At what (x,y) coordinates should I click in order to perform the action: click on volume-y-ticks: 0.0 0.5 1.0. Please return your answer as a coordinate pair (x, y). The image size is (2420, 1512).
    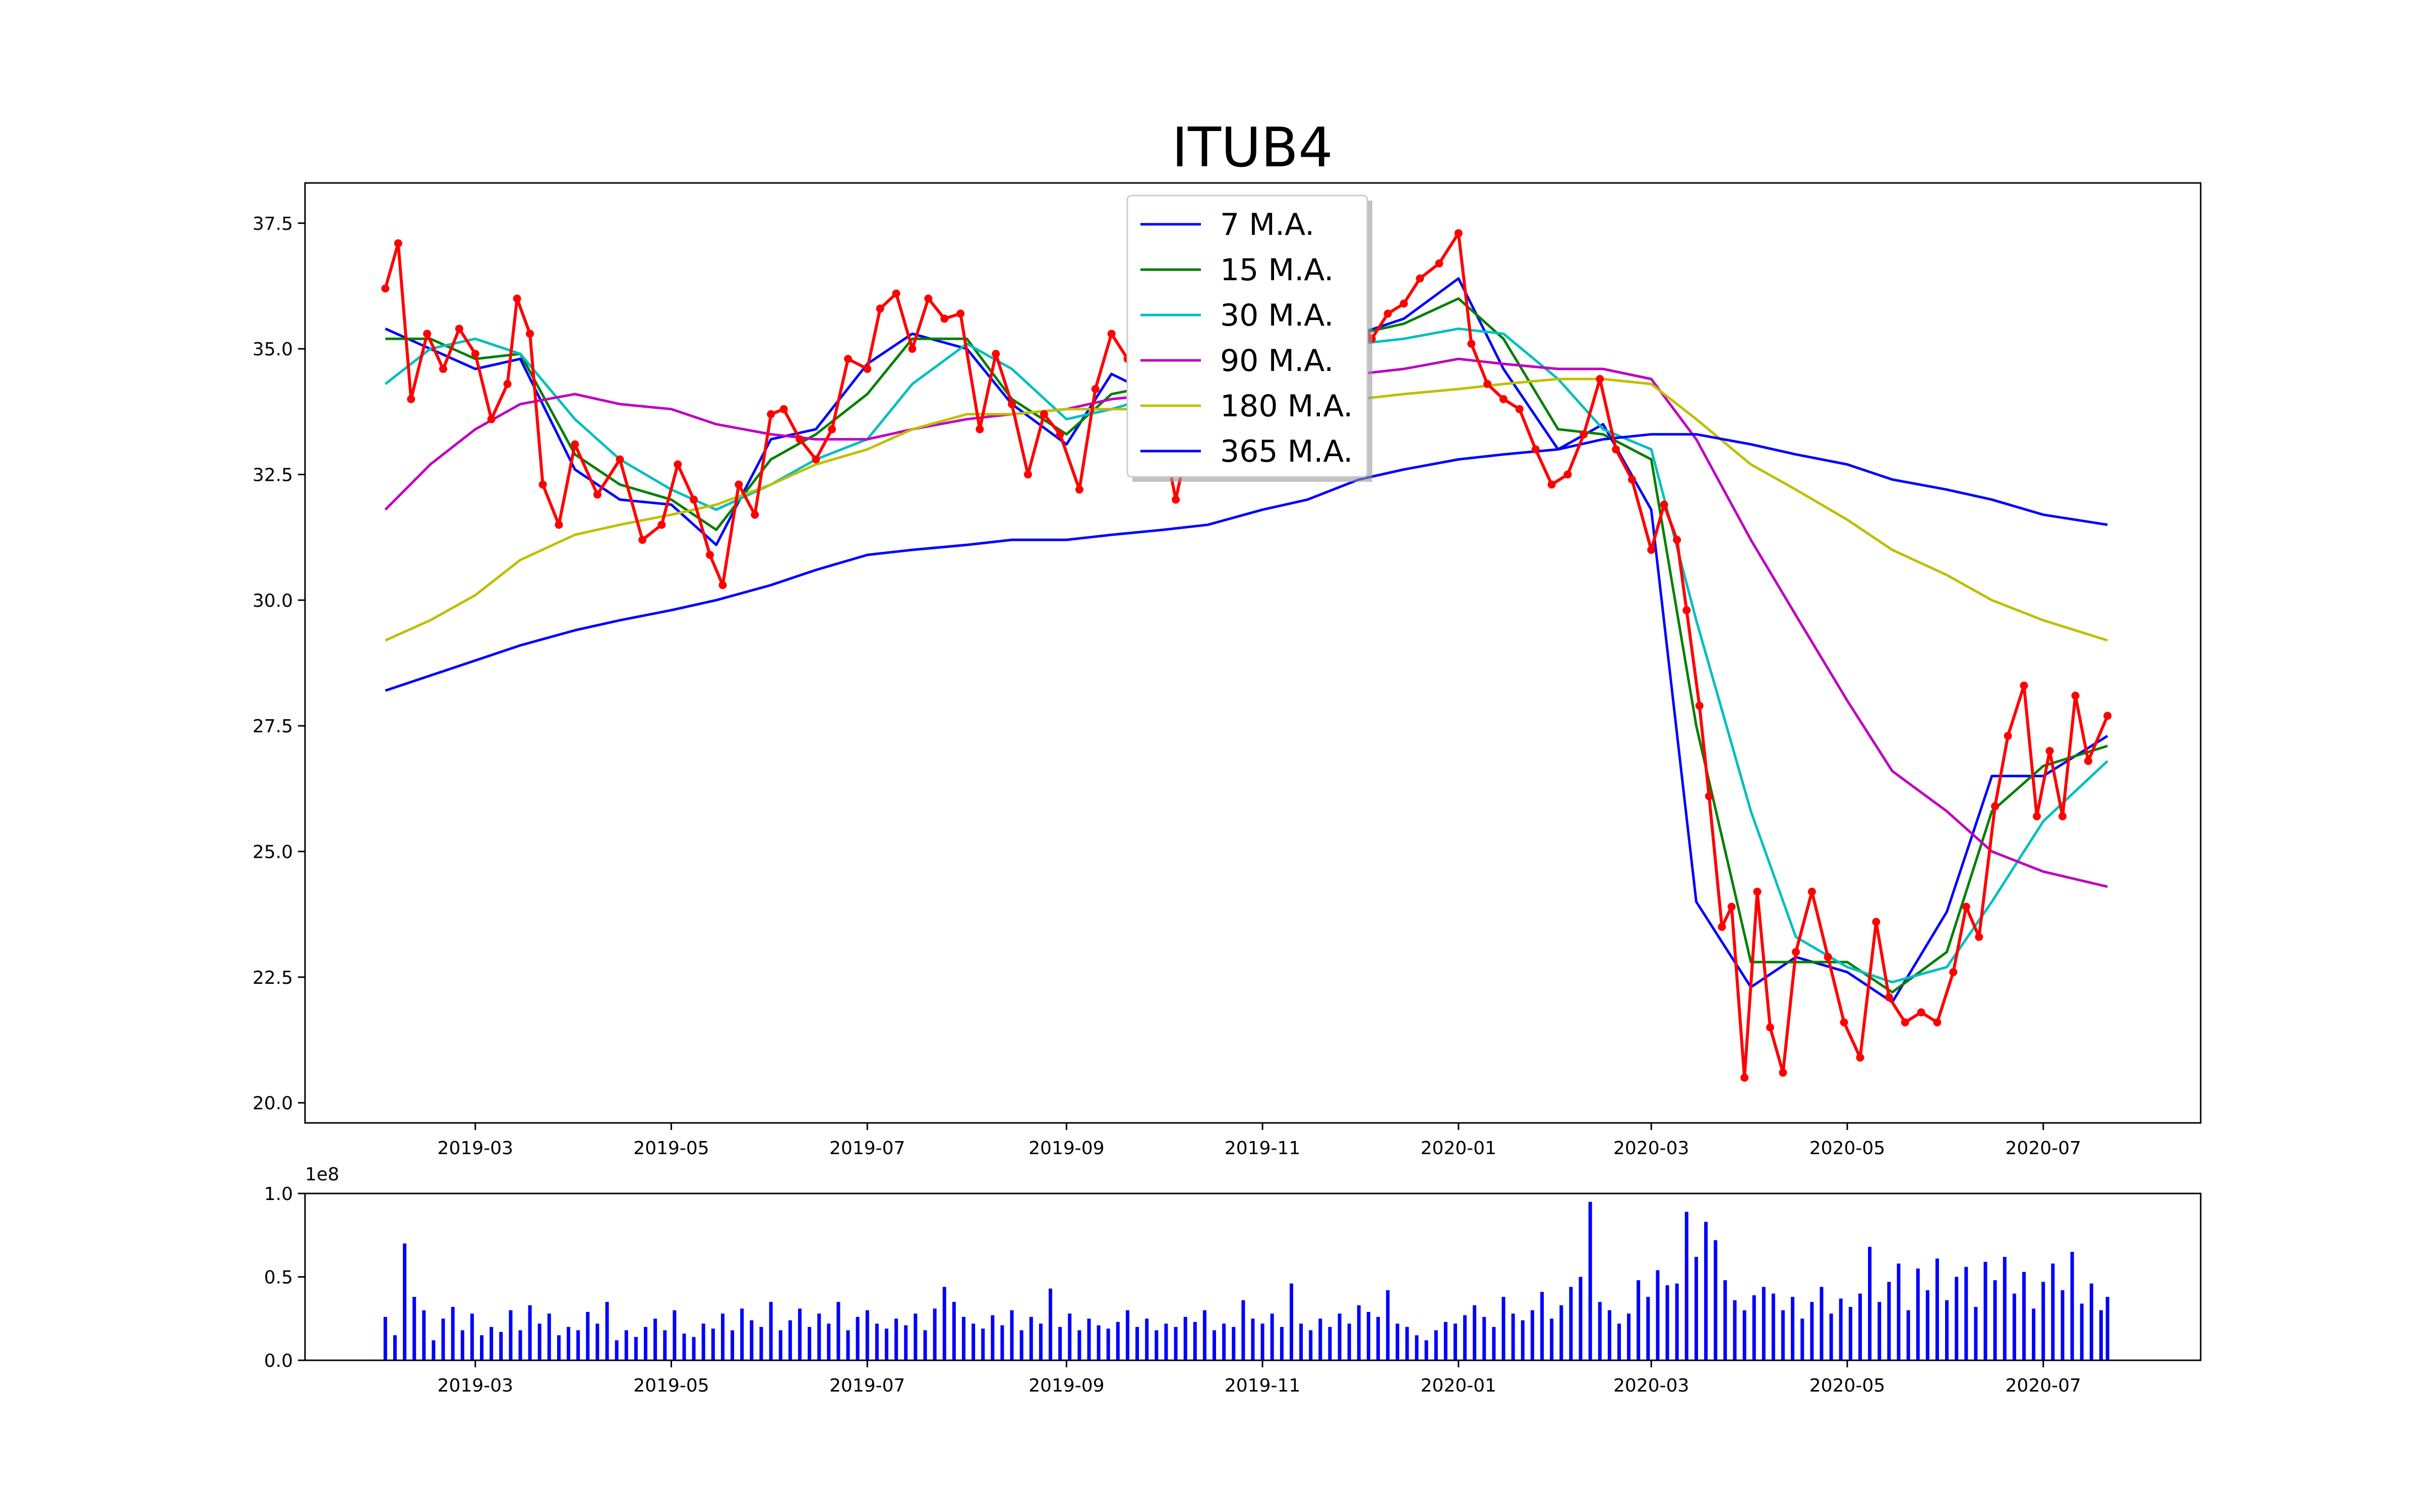
    Looking at the image, I should click on (284, 1277).